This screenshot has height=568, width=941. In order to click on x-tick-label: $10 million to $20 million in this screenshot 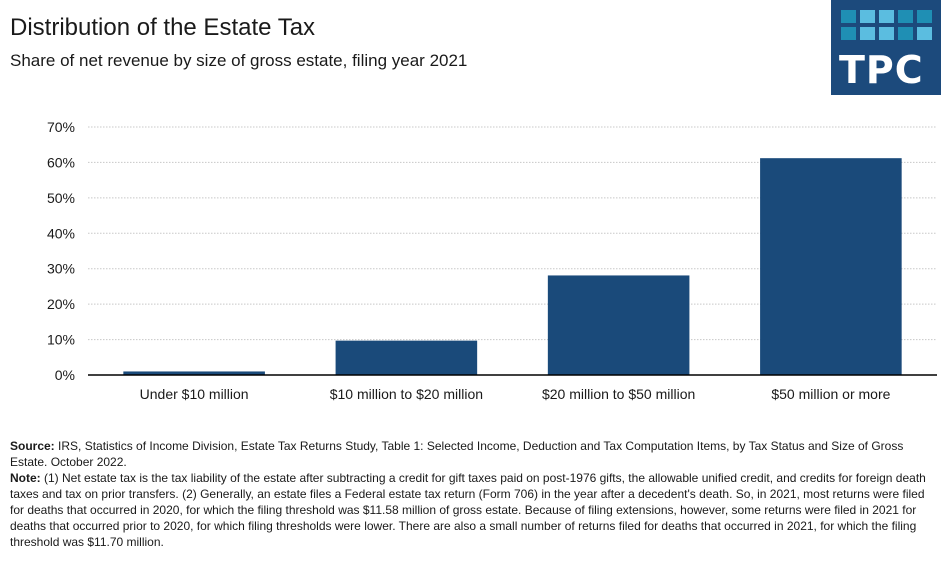, I will do `click(406, 394)`.